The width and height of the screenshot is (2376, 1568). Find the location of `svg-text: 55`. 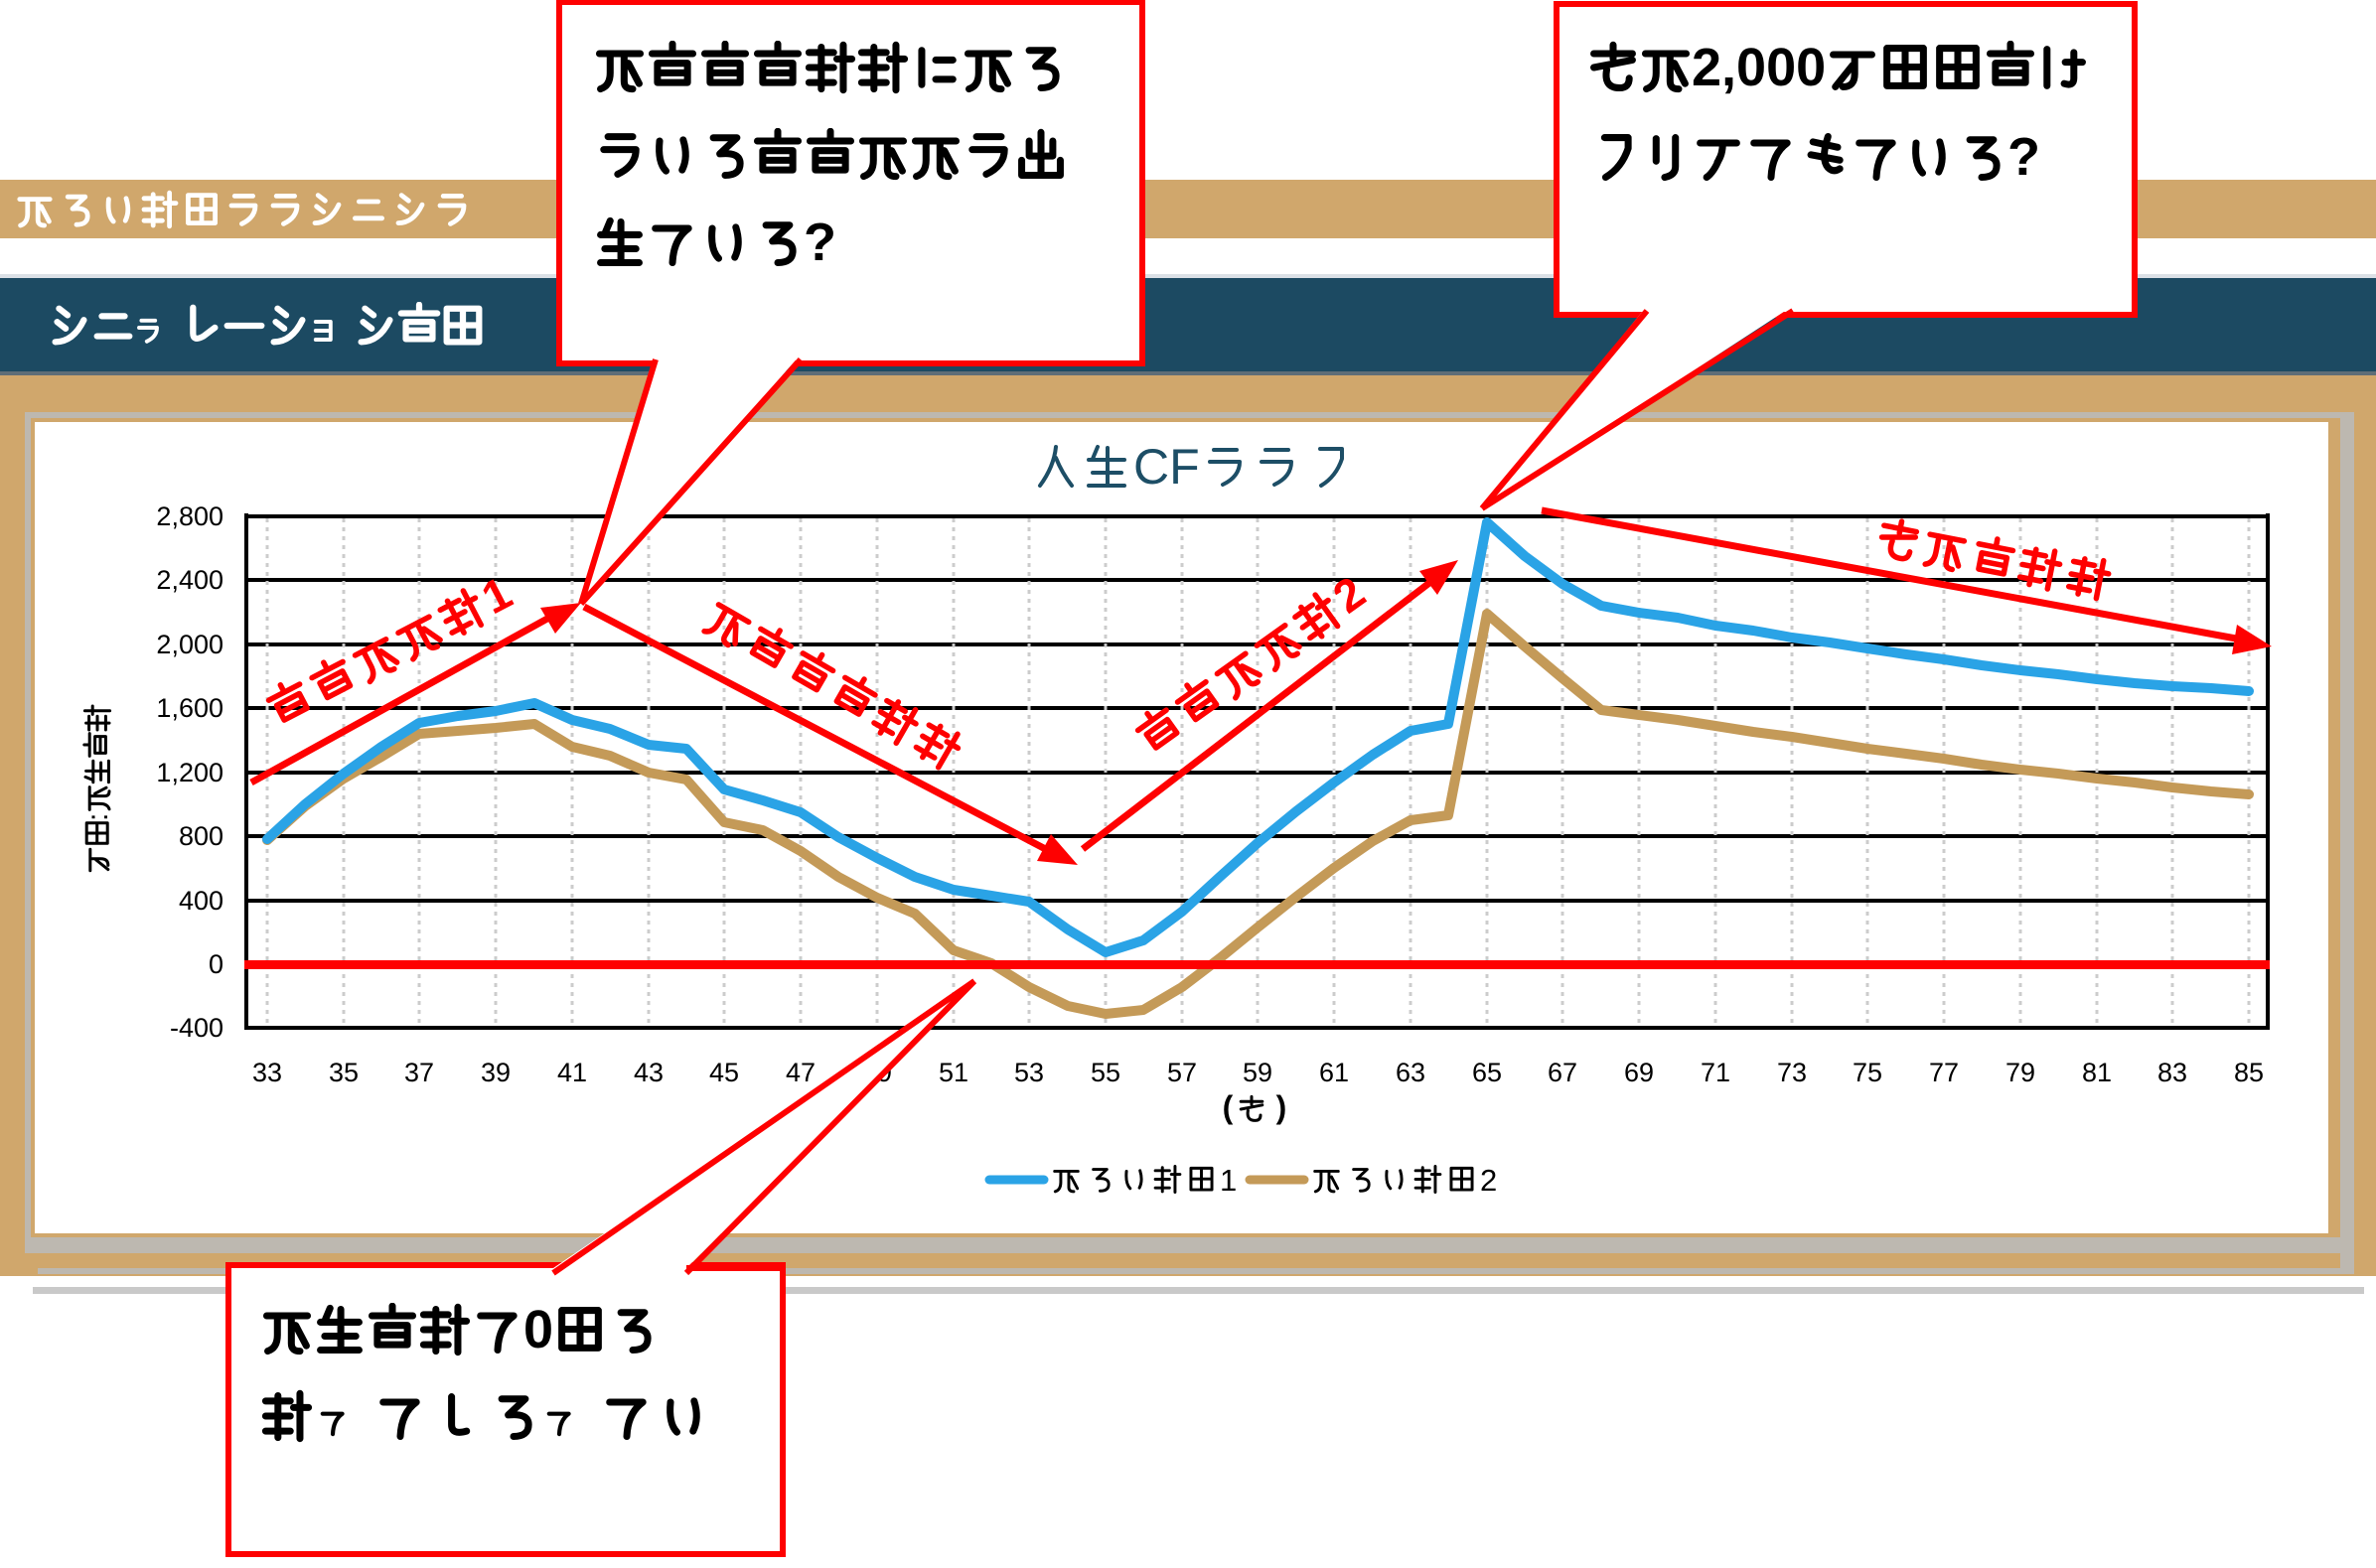

svg-text: 55 is located at coordinates (1105, 1072).